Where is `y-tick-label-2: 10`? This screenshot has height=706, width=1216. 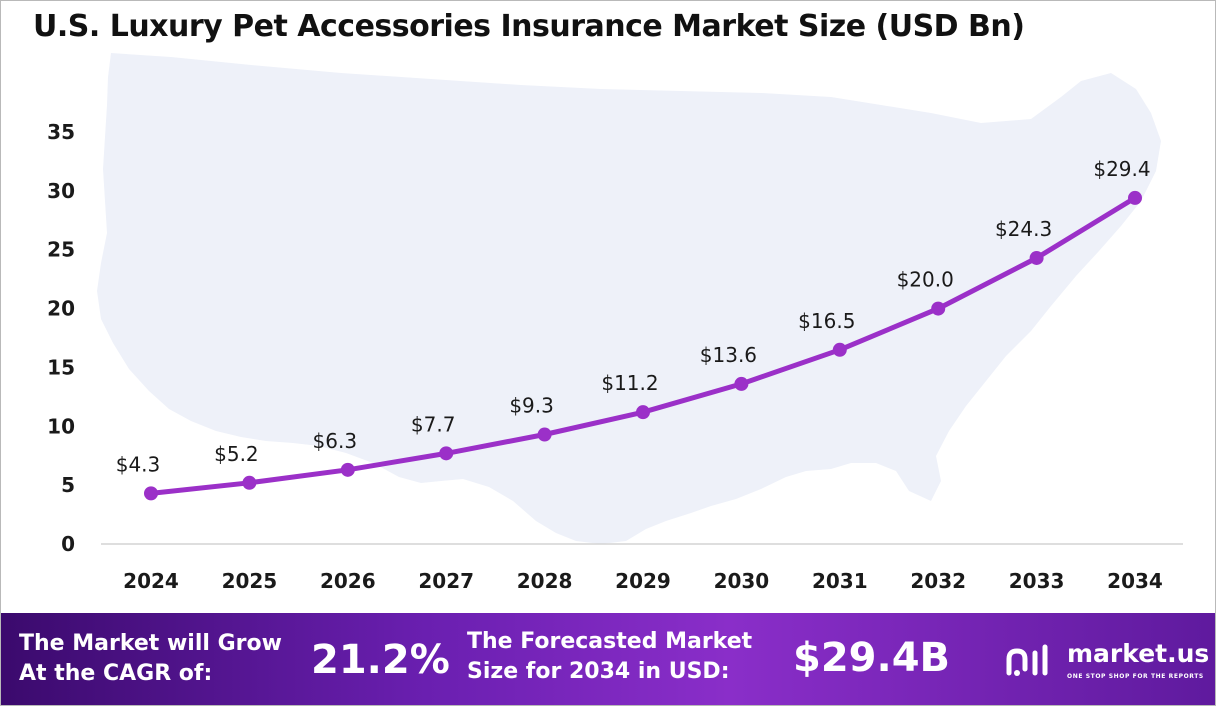
y-tick-label-2: 10 is located at coordinates (61, 426).